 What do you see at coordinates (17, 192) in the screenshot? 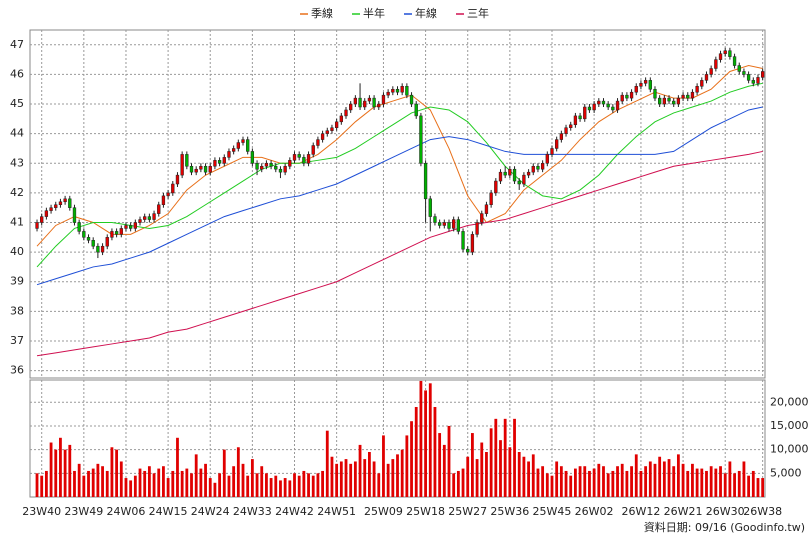
I see `y-tick-label: 42` at bounding box center [17, 192].